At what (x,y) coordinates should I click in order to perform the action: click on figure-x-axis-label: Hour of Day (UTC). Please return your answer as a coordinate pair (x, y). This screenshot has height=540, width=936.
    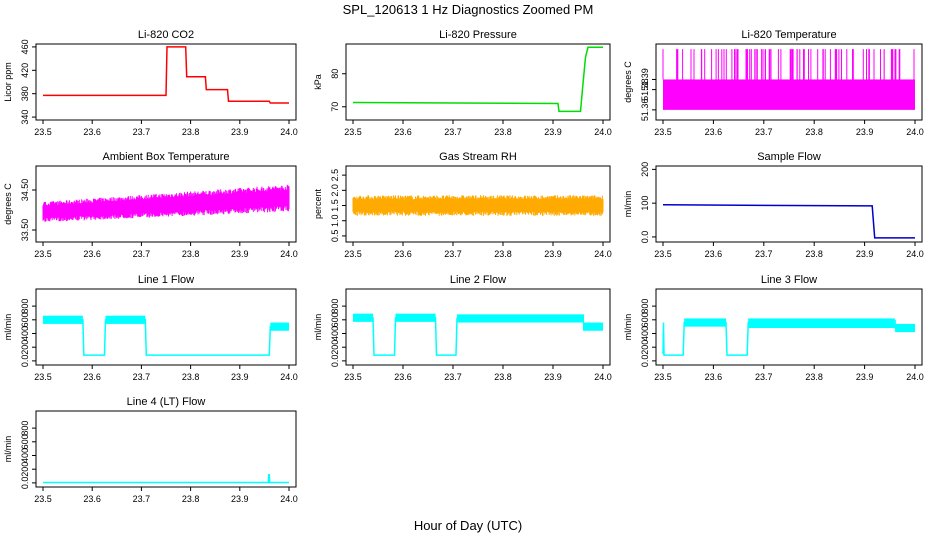
    Looking at the image, I should click on (468, 525).